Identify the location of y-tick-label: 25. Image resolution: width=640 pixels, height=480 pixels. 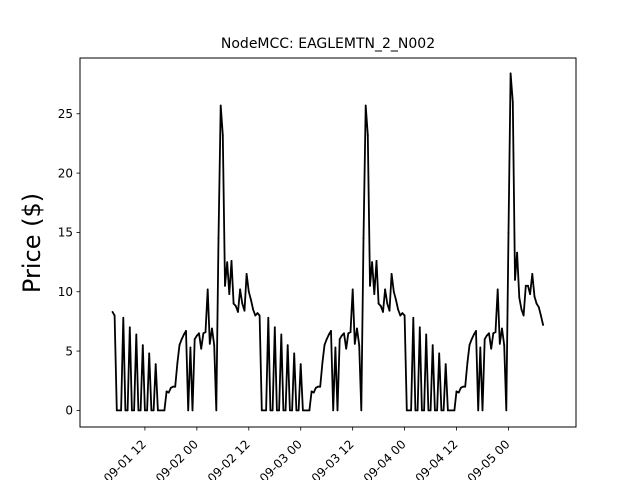
(65, 114).